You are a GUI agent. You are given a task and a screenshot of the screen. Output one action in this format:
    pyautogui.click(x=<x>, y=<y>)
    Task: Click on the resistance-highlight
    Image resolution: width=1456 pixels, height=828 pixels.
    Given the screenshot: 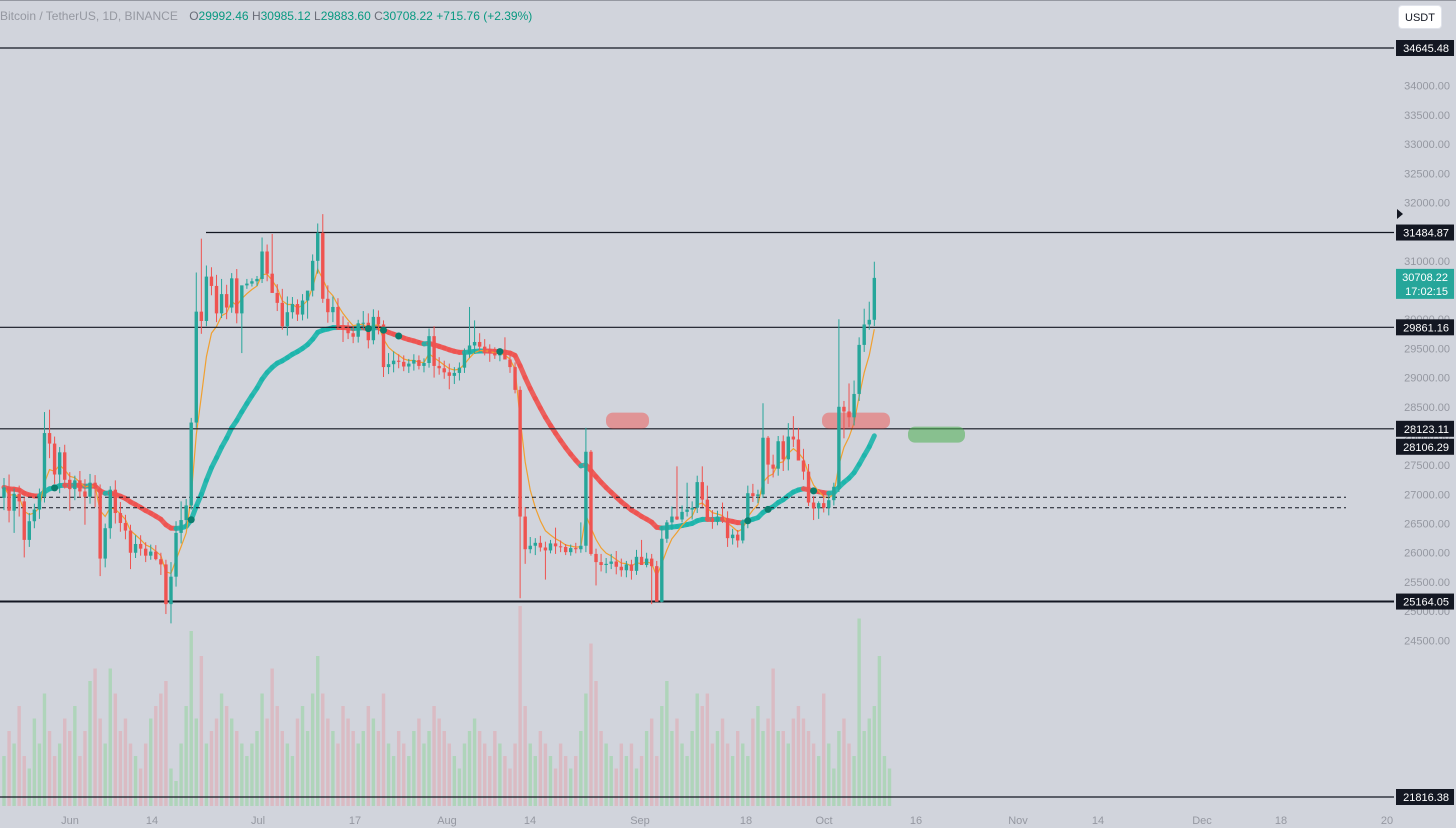 What is the action you would take?
    pyautogui.click(x=627, y=420)
    